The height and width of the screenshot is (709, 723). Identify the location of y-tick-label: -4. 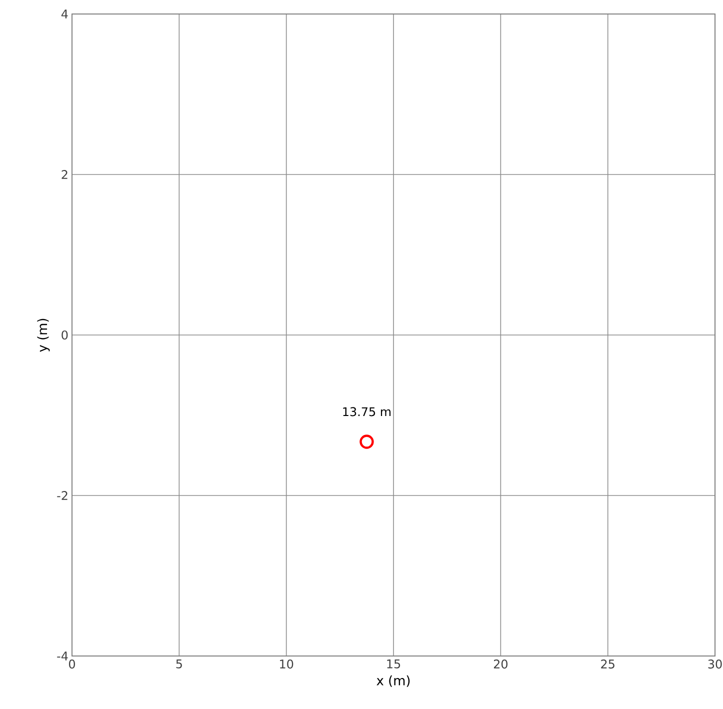
(62, 656).